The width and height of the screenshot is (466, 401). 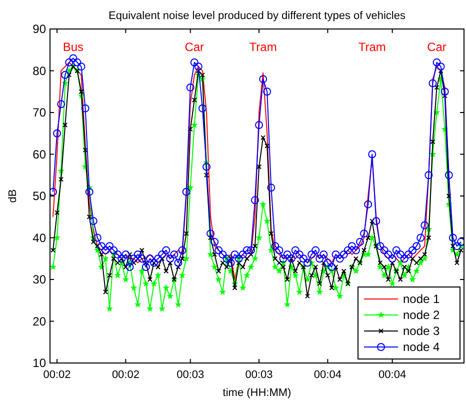 I want to click on y-axis-title: dB, so click(x=13, y=196).